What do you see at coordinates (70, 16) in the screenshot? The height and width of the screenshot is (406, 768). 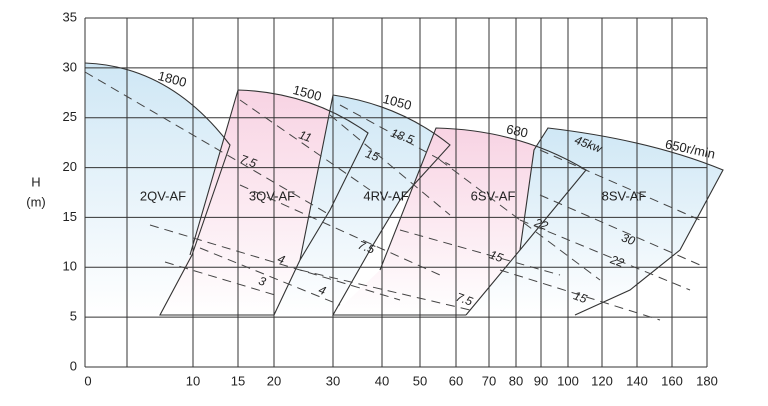 I see `y-tick-label: 35` at bounding box center [70, 16].